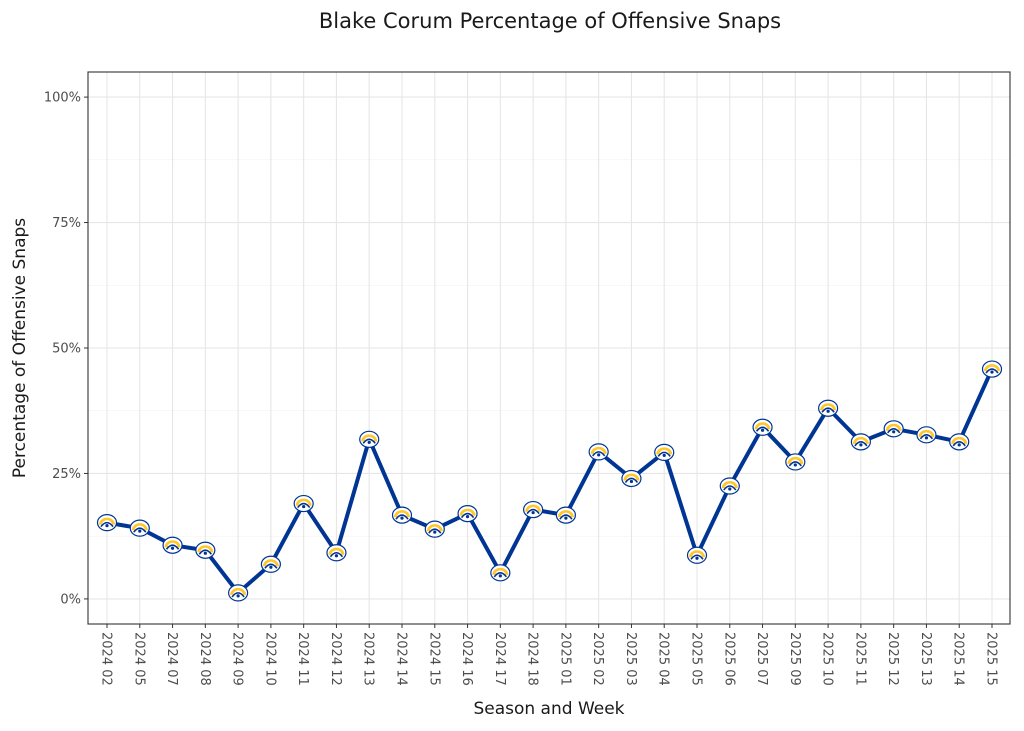 Image resolution: width=1024 pixels, height=731 pixels. Describe the element at coordinates (548, 709) in the screenshot. I see `x-axis-title: Season and Week` at that location.